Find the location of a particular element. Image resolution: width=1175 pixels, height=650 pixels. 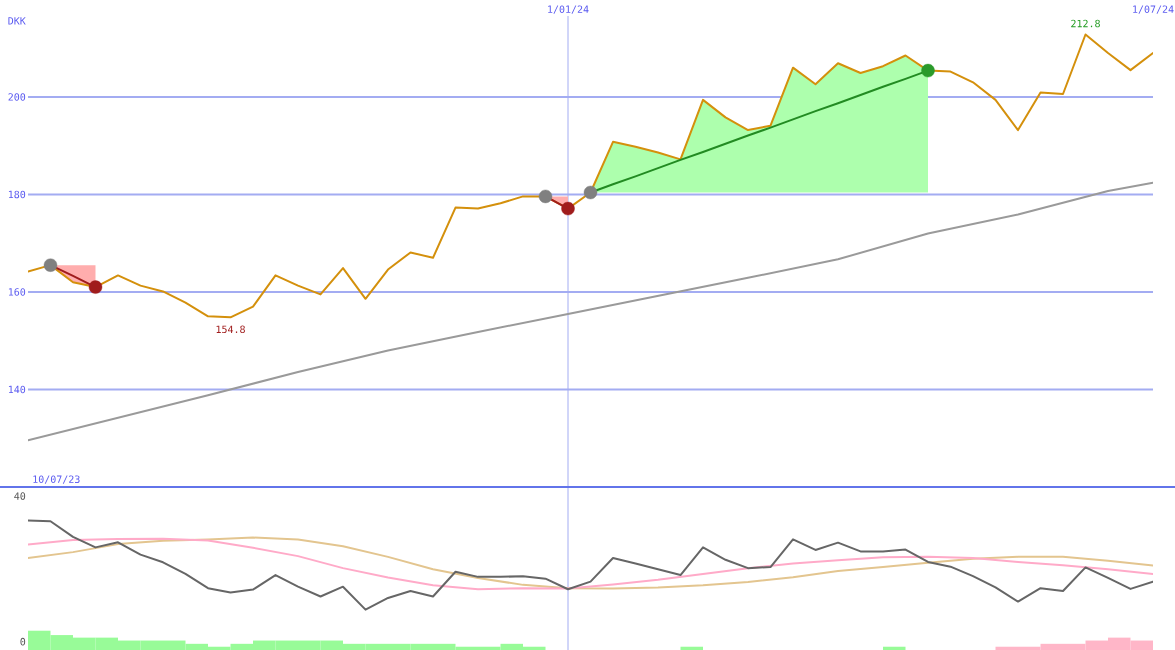

y-tick-label: 160 is located at coordinates (17, 292).